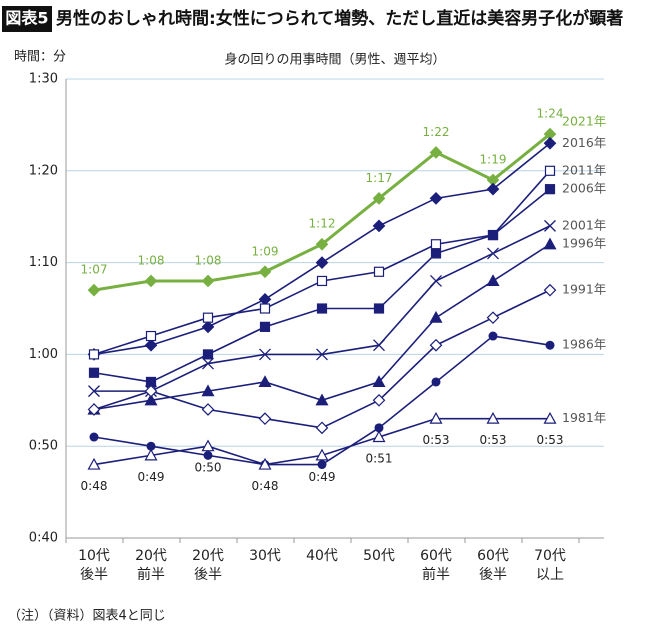  Describe the element at coordinates (379, 459) in the screenshot. I see `data-label: 0:51` at that location.